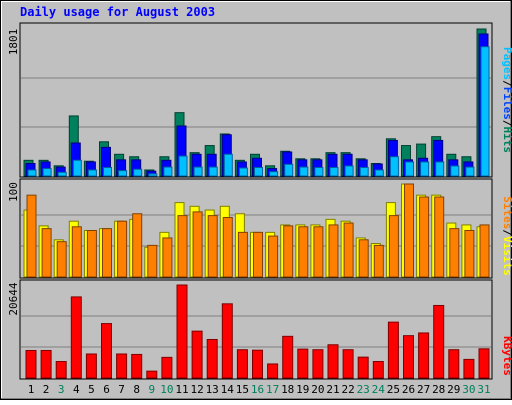 The height and width of the screenshot is (405, 512). I want to click on x-tick-label-16: 16, so click(257, 389).